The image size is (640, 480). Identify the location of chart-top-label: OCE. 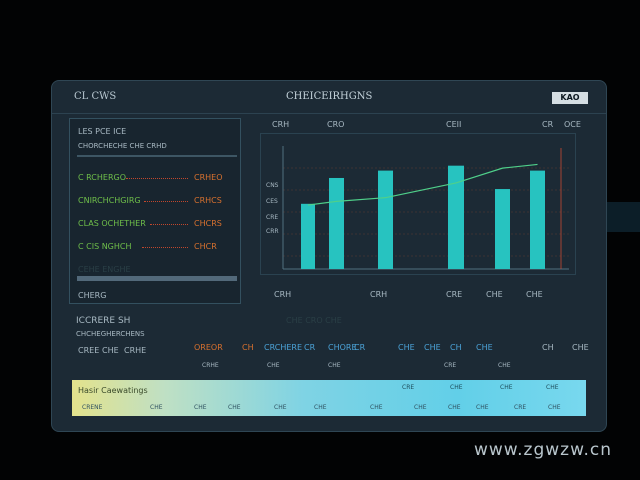
(572, 124).